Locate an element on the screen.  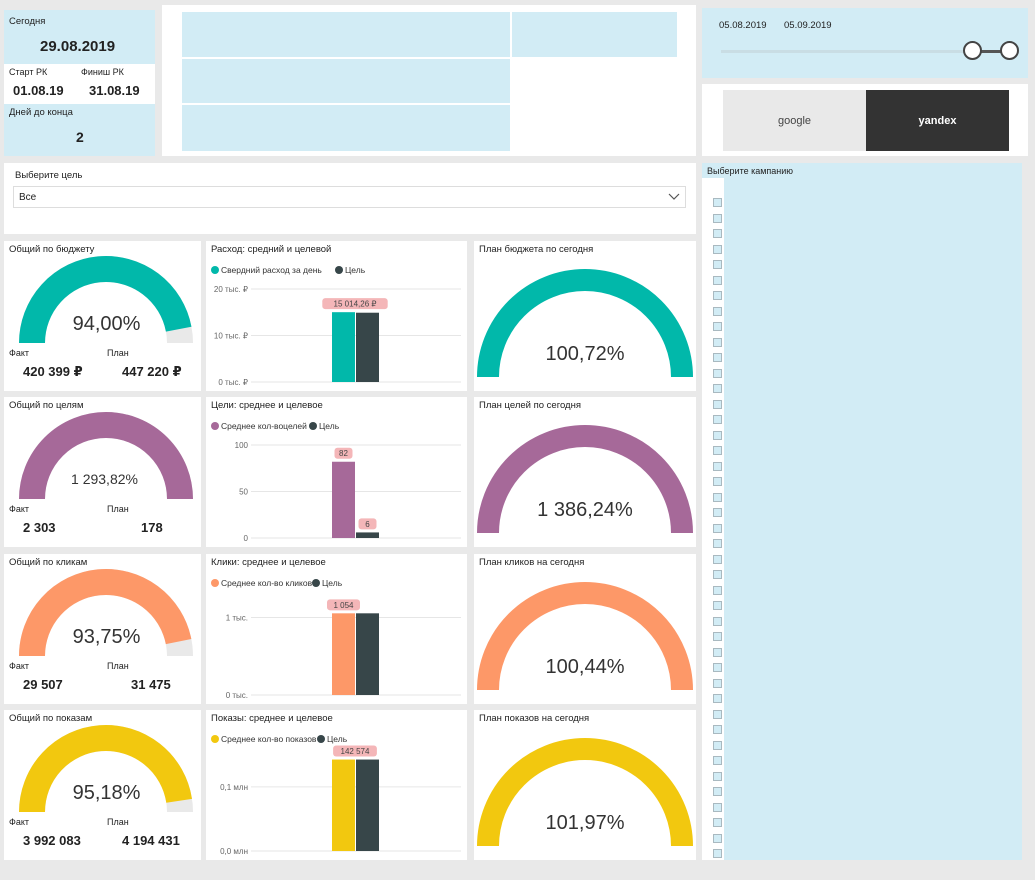
gauge-value: 1 293,82% is located at coordinates (104, 479).